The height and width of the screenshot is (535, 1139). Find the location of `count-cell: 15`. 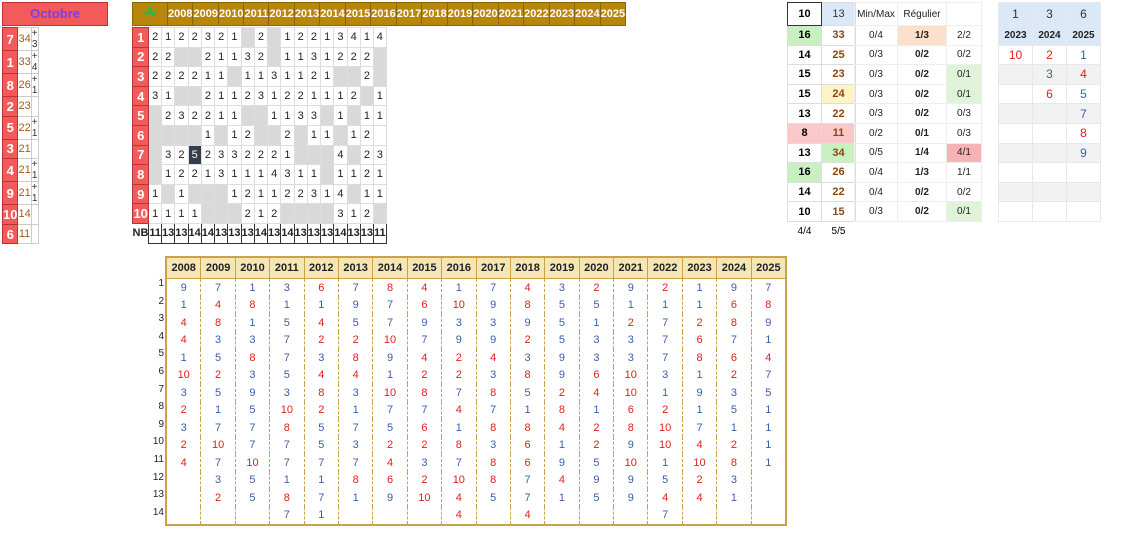

count-cell: 15 is located at coordinates (804, 74).